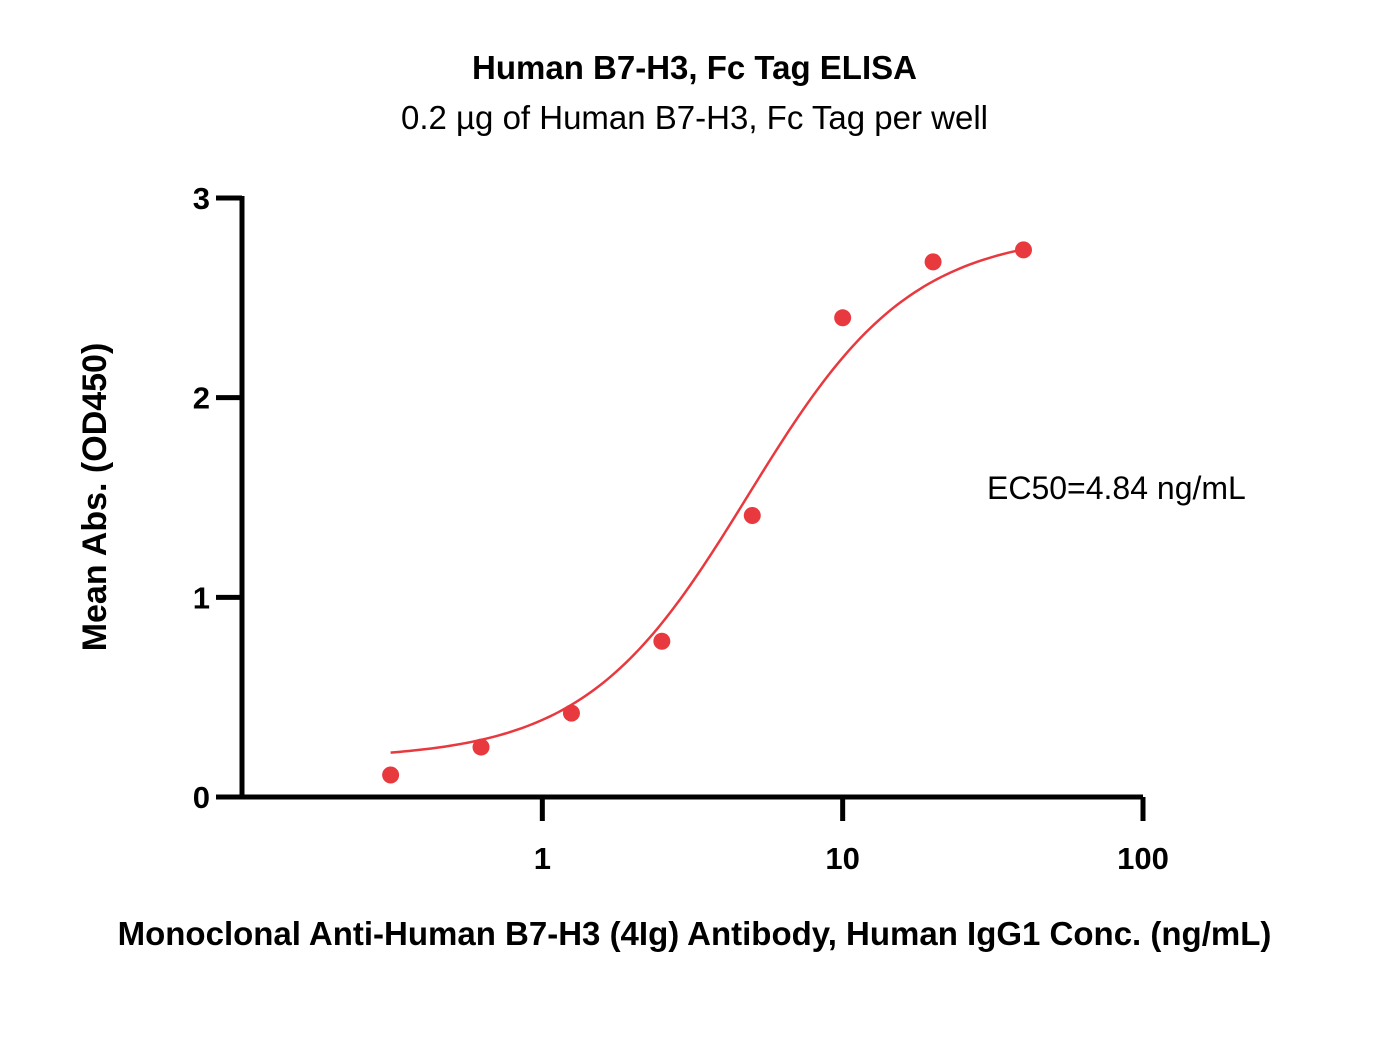 The height and width of the screenshot is (1053, 1389). I want to click on y-tick-label: 1, so click(201, 597).